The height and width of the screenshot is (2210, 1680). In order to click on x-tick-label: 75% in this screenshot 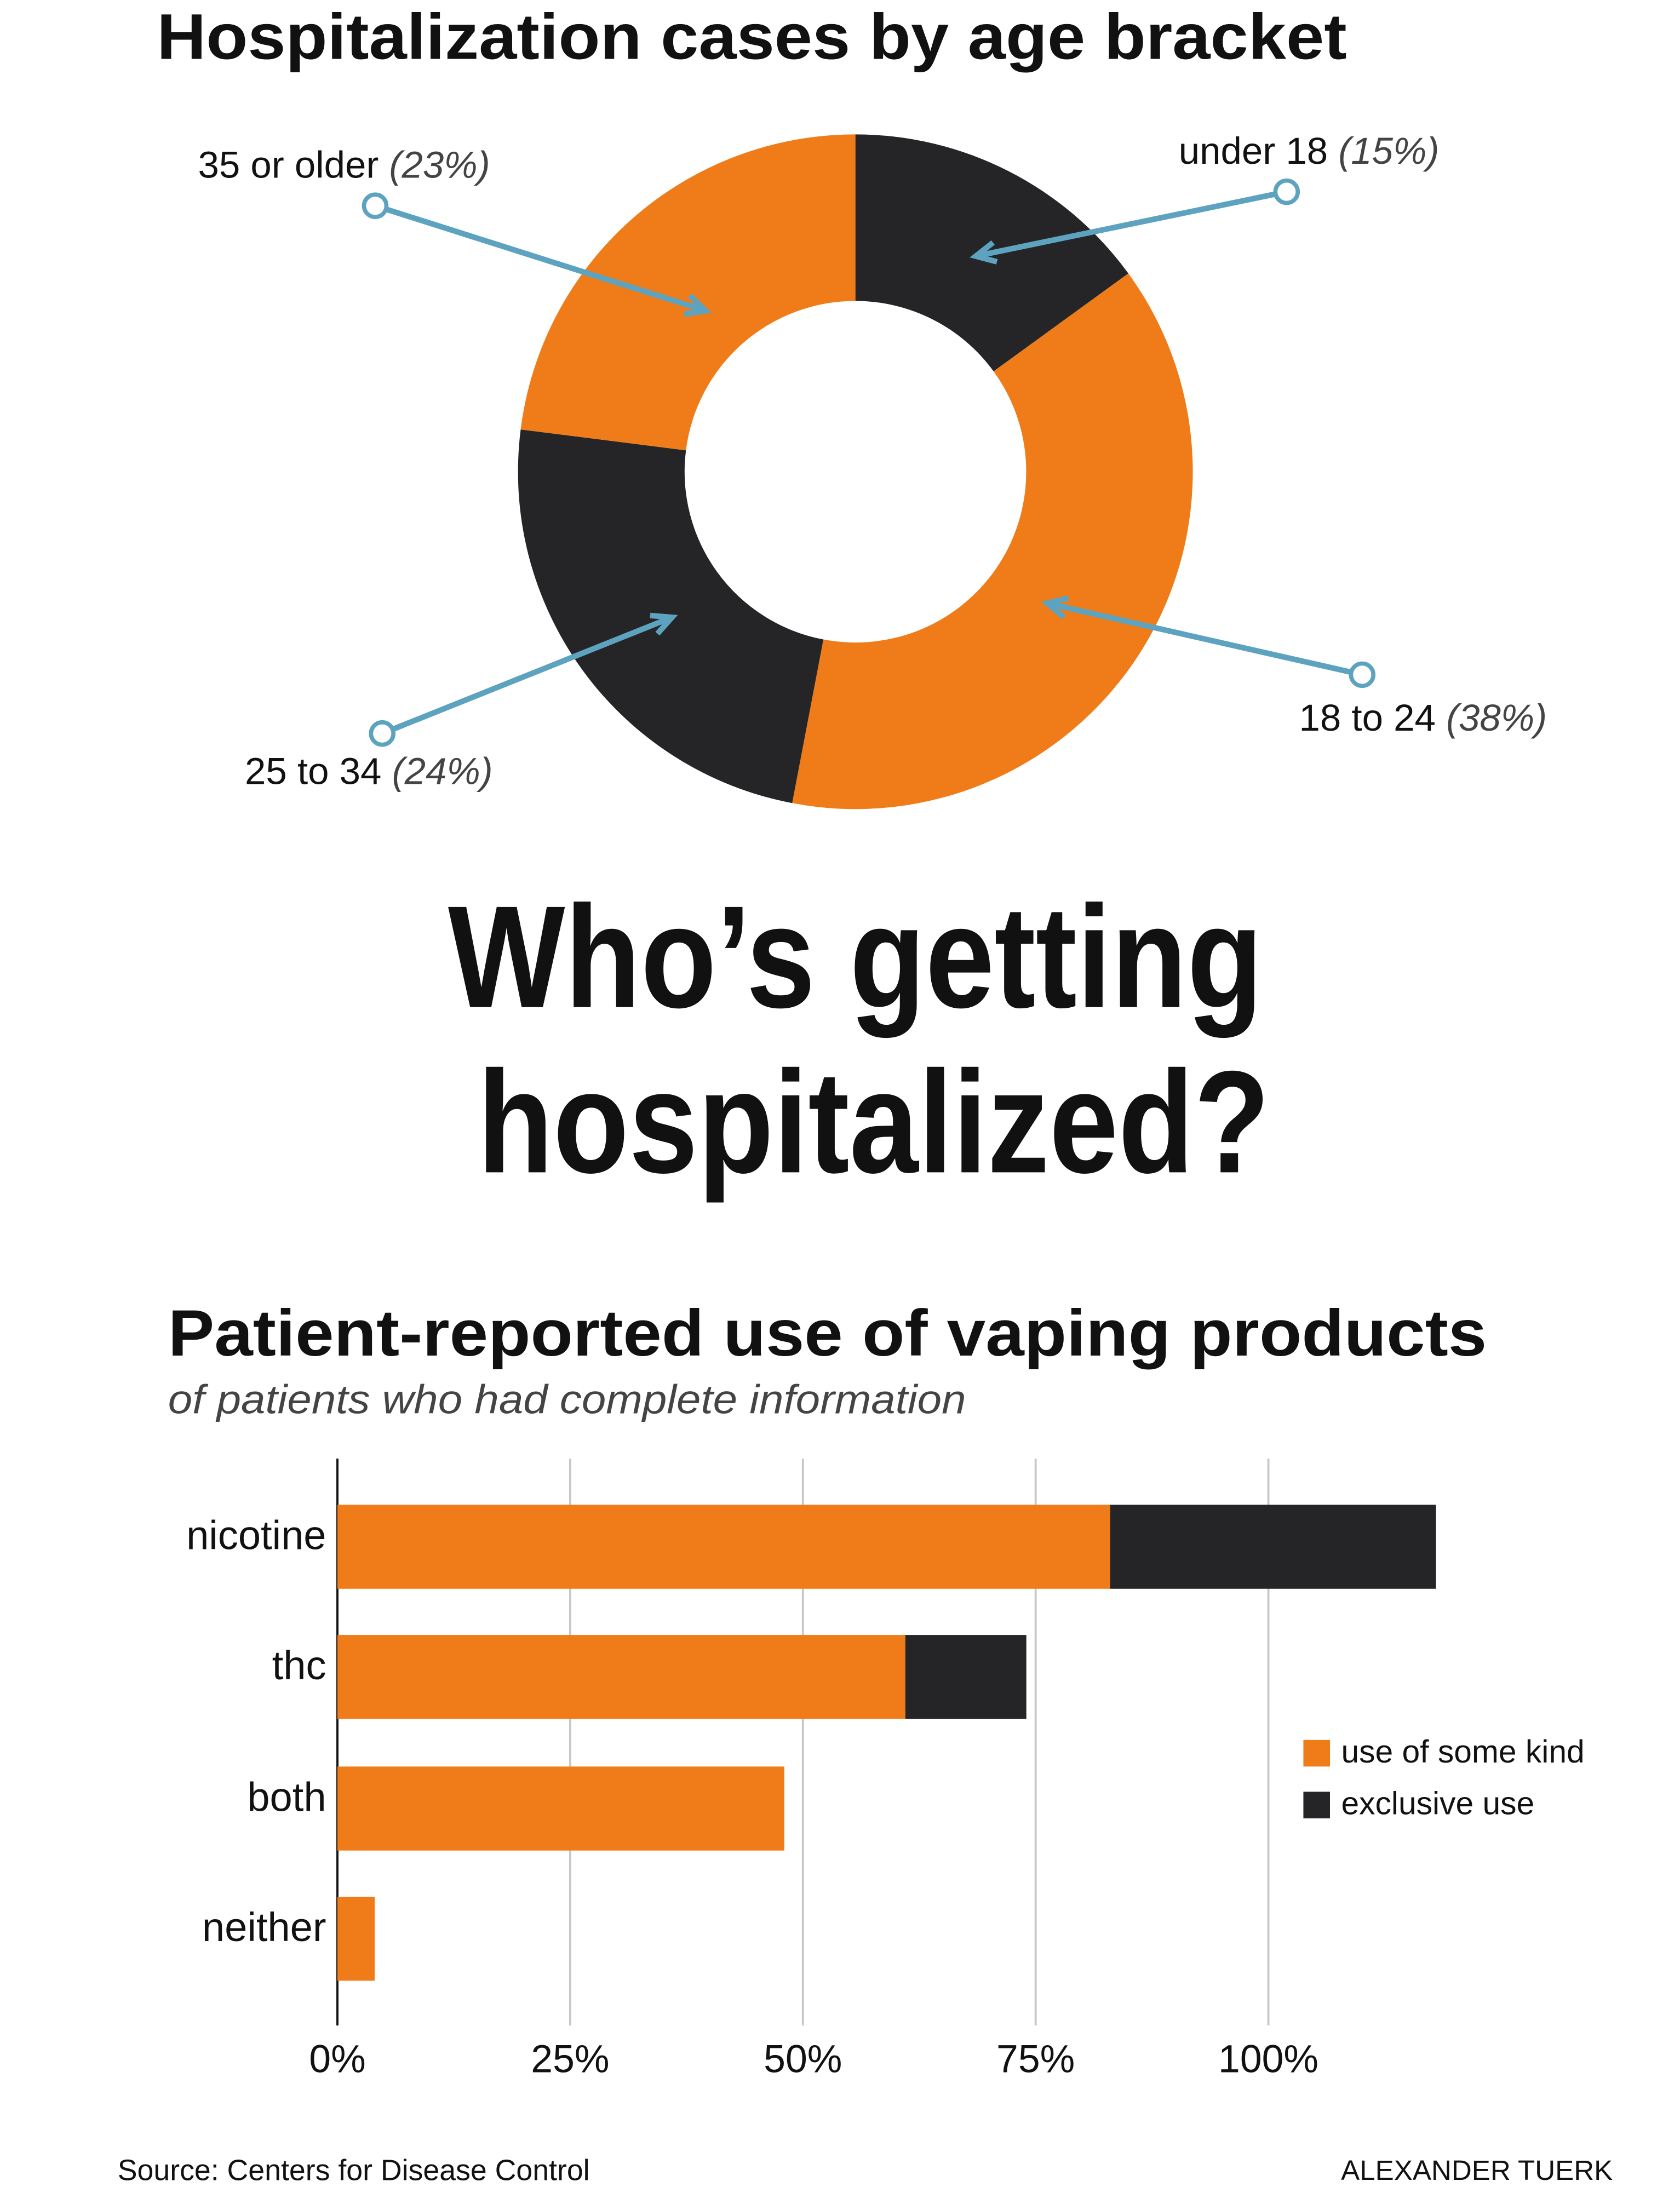, I will do `click(1035, 2059)`.